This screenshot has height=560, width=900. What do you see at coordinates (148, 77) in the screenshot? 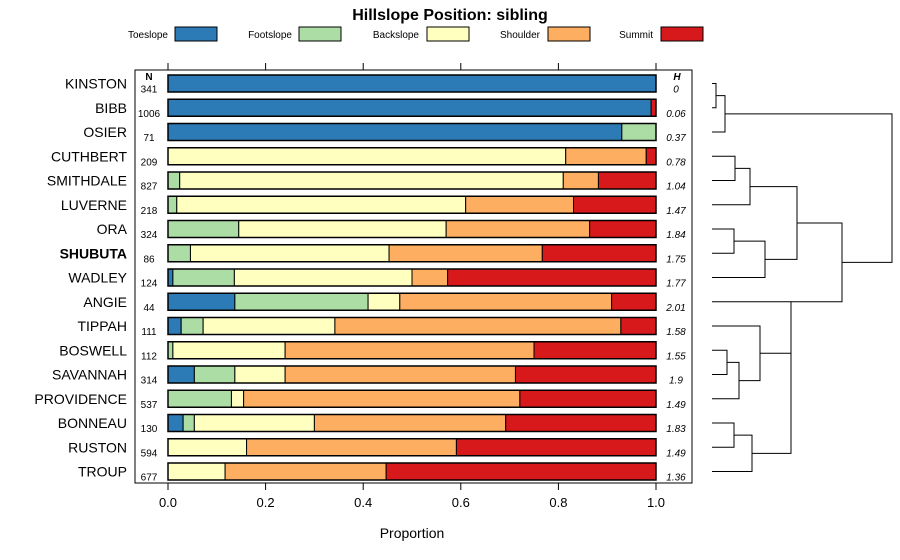
I see `n-header: N` at bounding box center [148, 77].